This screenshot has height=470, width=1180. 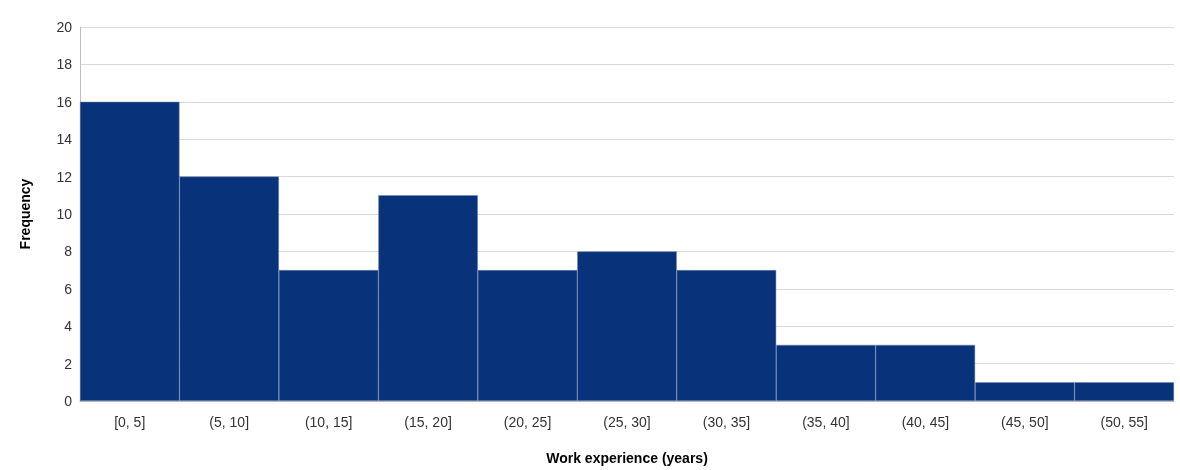 What do you see at coordinates (68, 326) in the screenshot?
I see `y-tick-label: 4` at bounding box center [68, 326].